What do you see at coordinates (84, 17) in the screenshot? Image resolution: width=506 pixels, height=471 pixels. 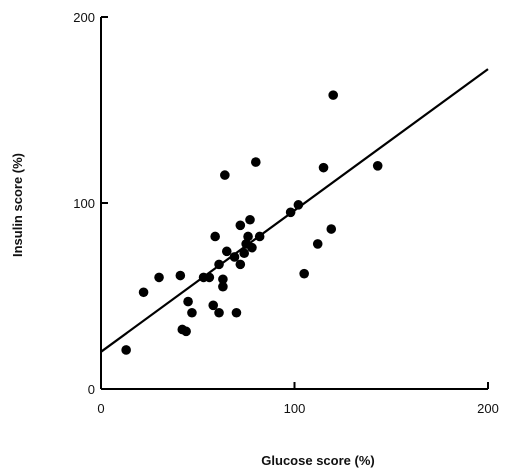 I see `y-tick-label: 200` at bounding box center [84, 17].